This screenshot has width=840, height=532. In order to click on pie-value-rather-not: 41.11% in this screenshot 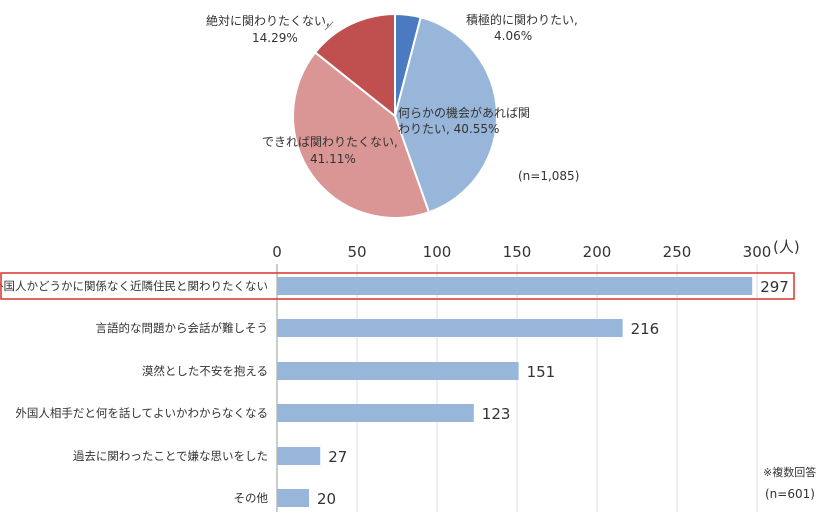, I will do `click(333, 159)`.